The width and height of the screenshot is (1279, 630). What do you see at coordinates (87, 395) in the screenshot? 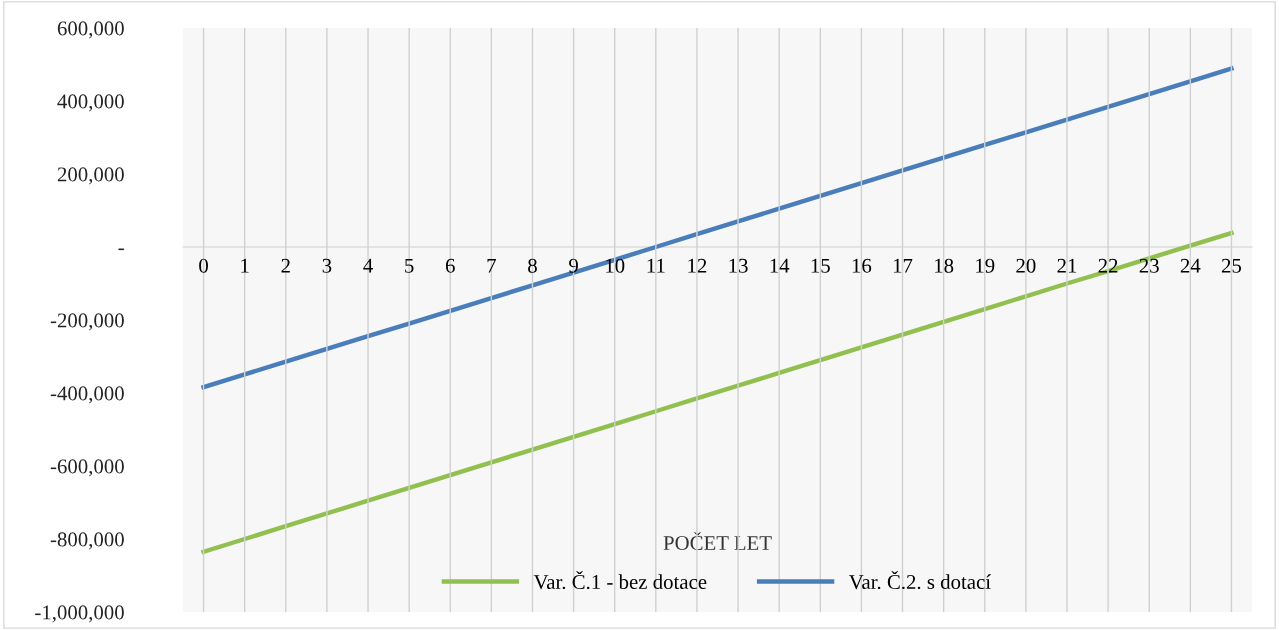
I see `y-tick-label: -400,000` at bounding box center [87, 395].